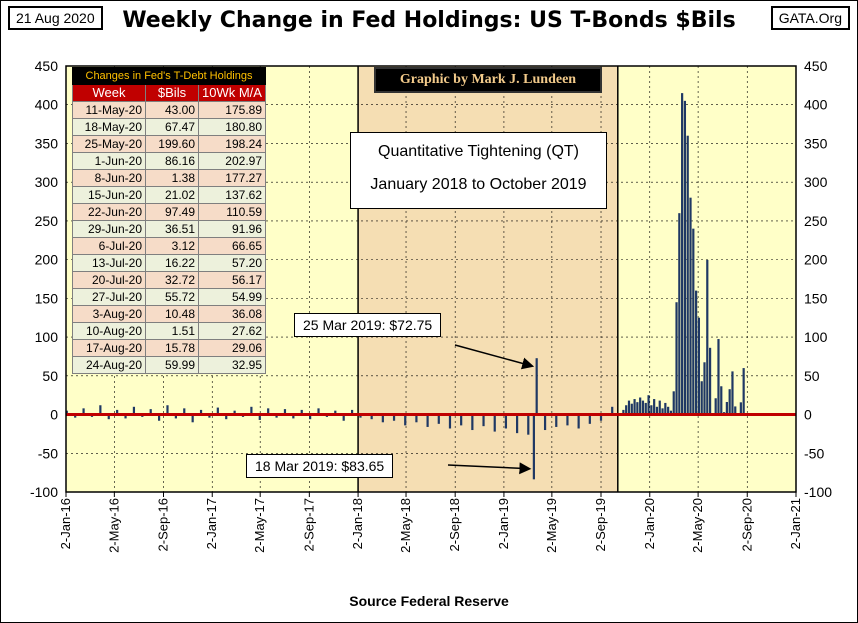 This screenshot has width=858, height=623. I want to click on table-row: 27-Jul-20 55.72 54.99, so click(169, 297).